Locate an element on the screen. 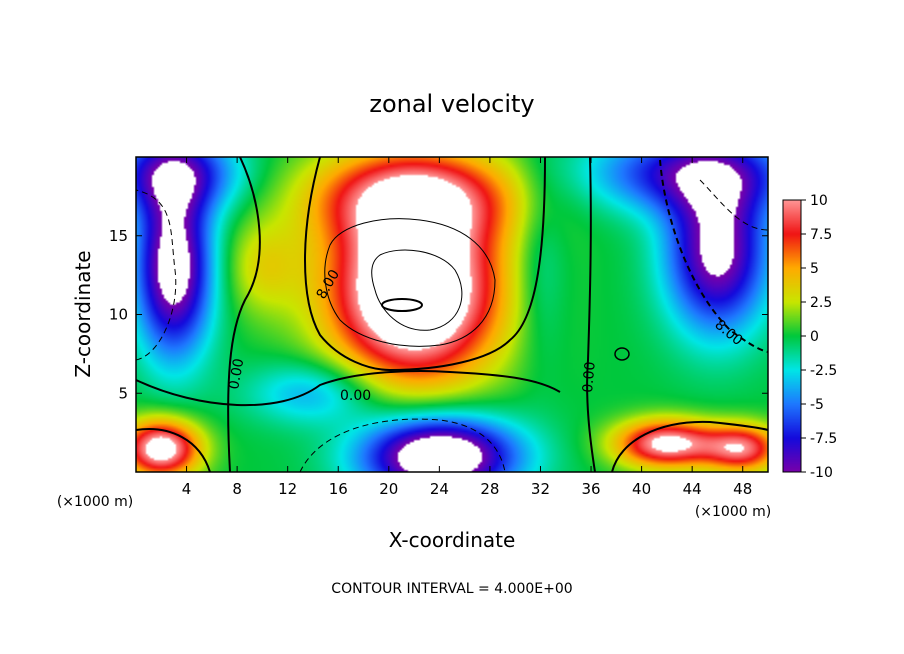 The image size is (904, 654). x-tick-label: 36 is located at coordinates (590, 489).